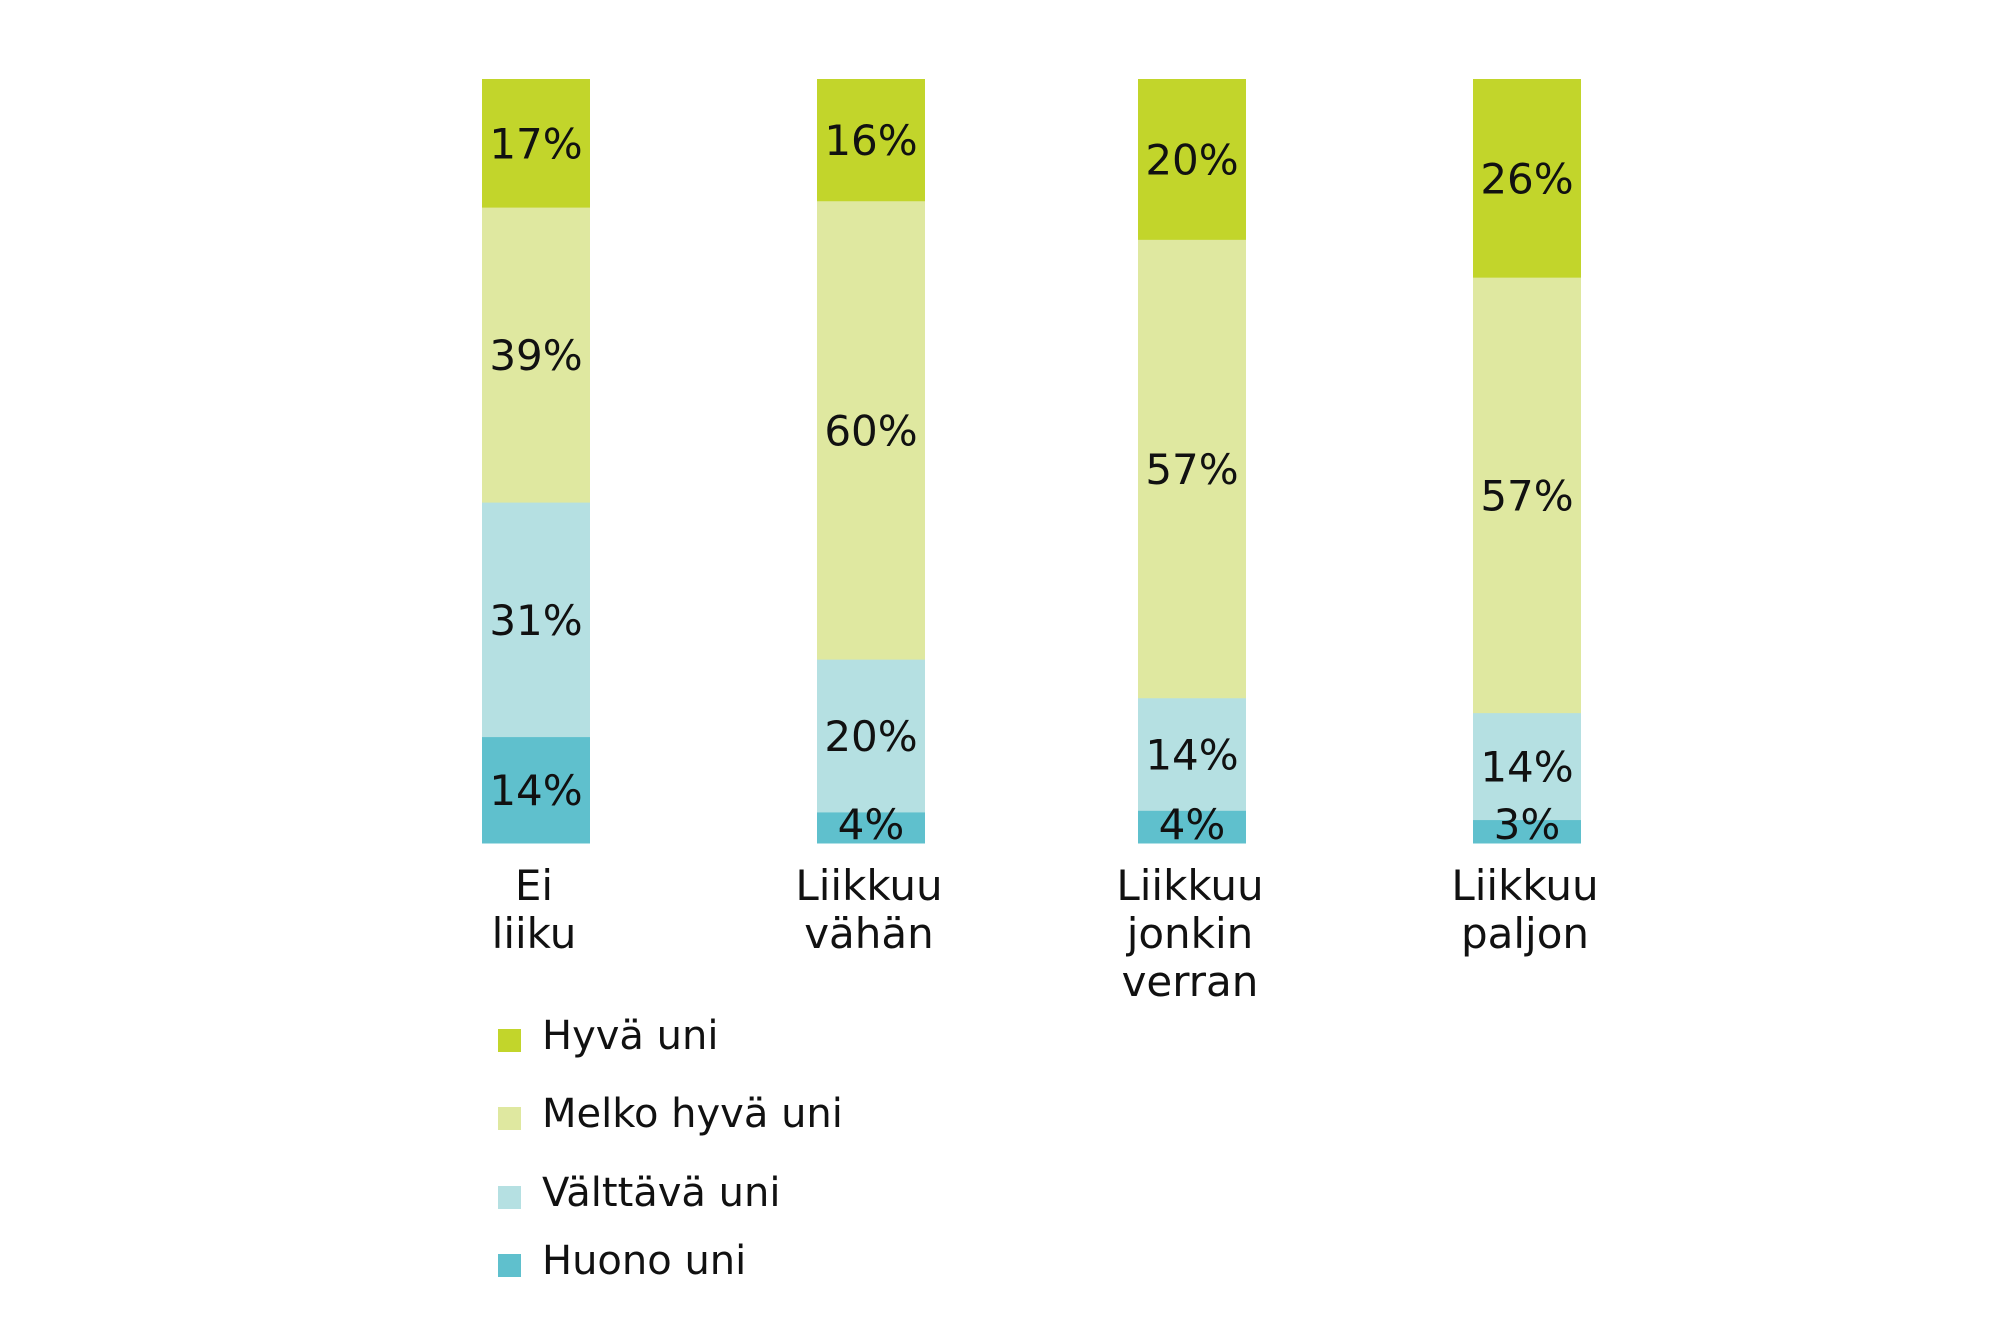 Image resolution: width=2000 pixels, height=1340 pixels. I want to click on legend-label: Välttävä uni, so click(661, 1193).